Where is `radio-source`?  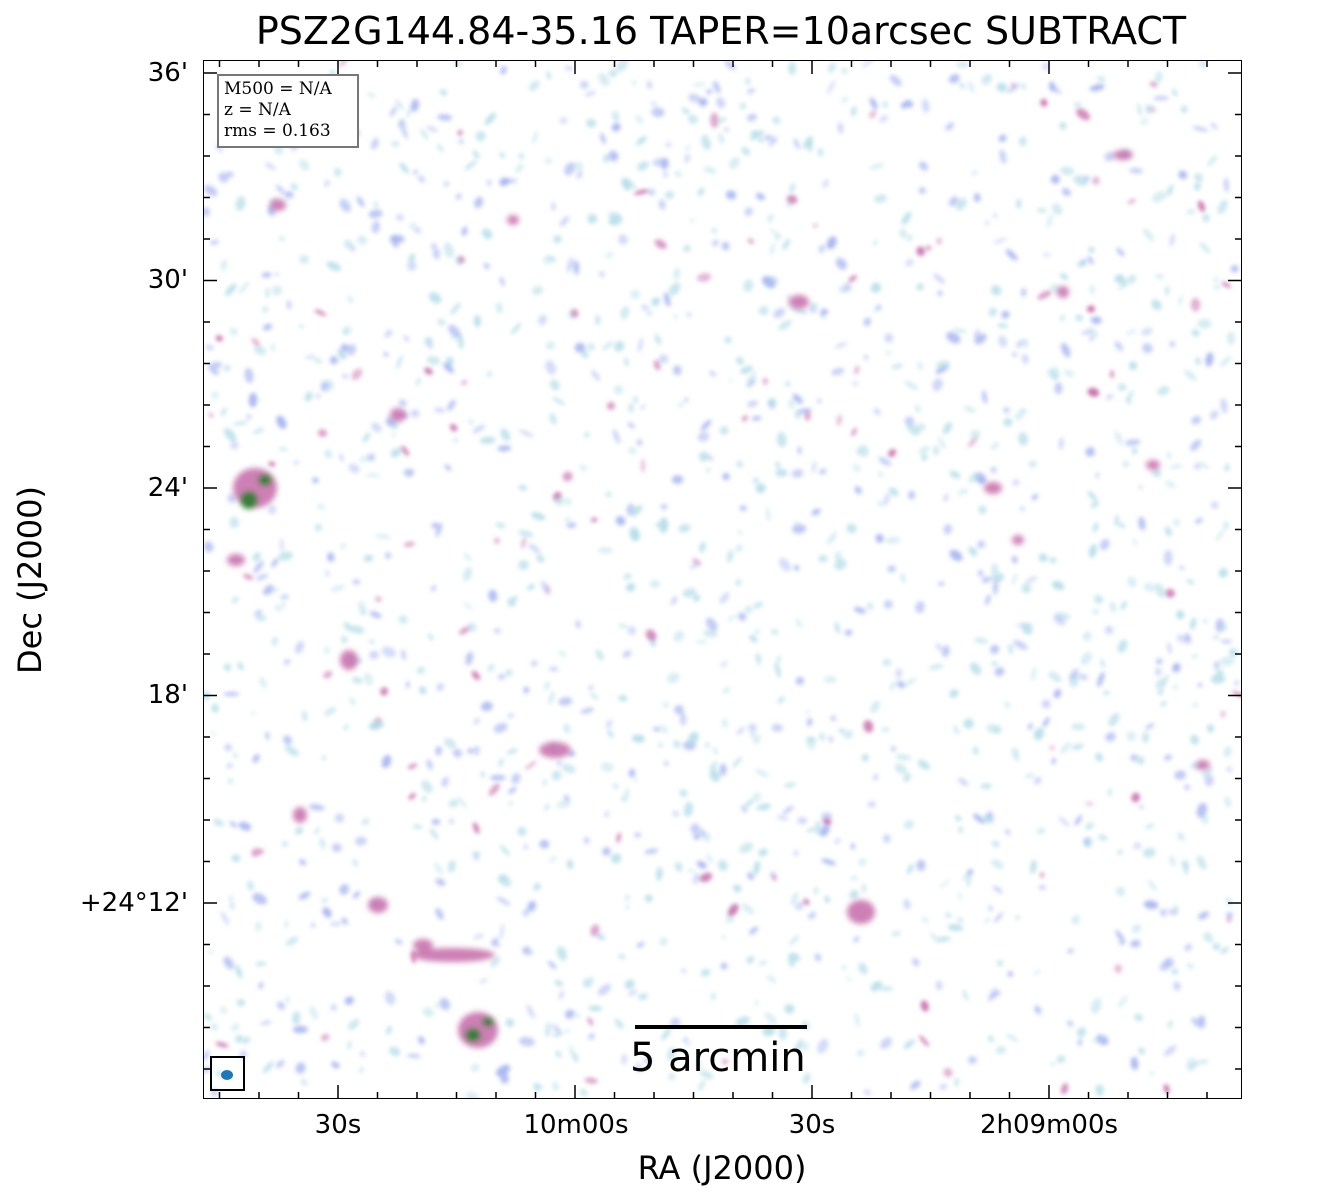
radio-source is located at coordinates (1203, 765).